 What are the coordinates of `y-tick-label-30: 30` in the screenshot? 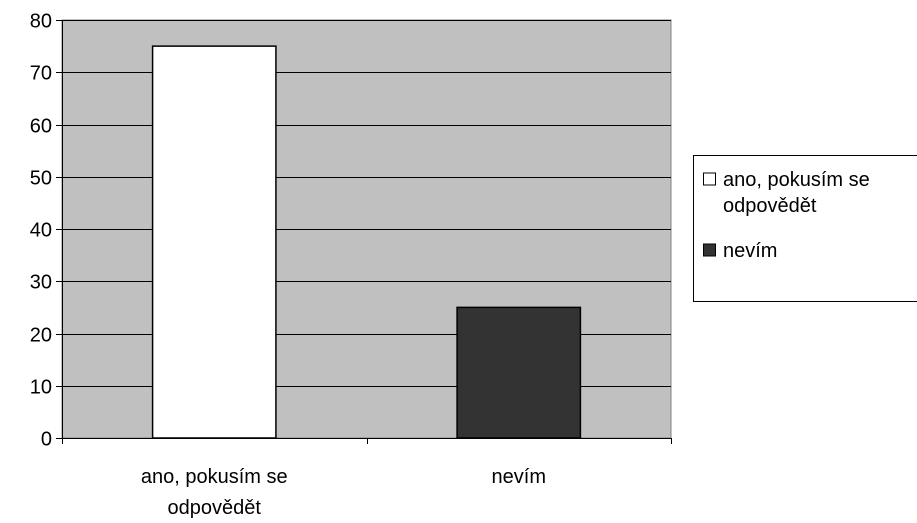 It's located at (41, 283).